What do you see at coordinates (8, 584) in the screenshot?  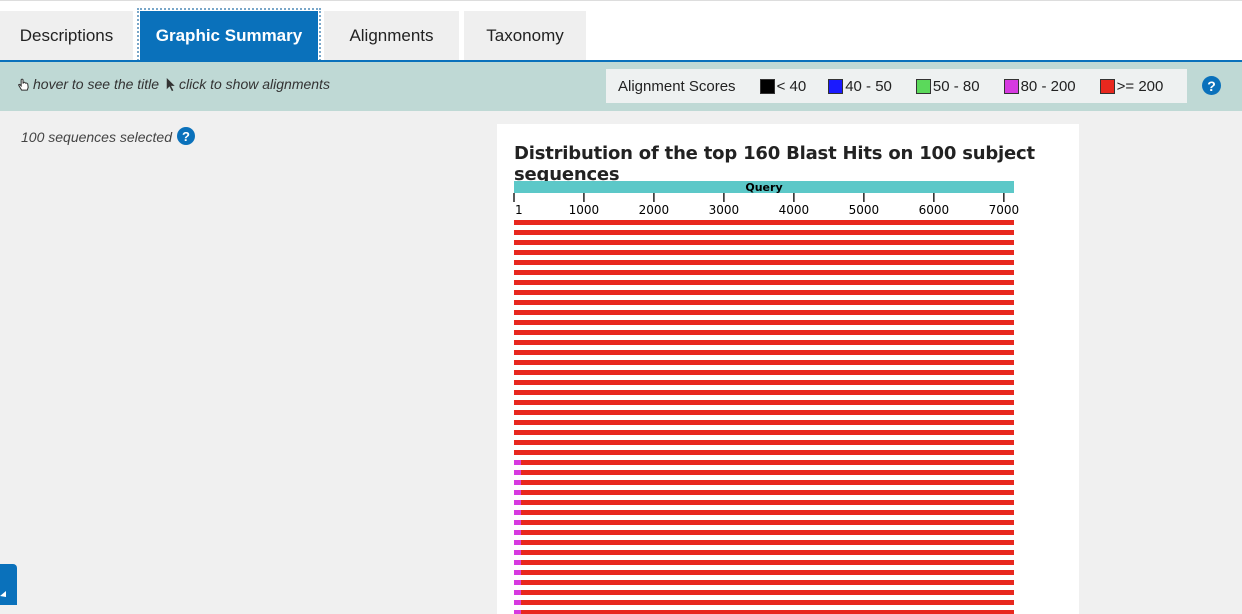 I see `back-to-top-button` at bounding box center [8, 584].